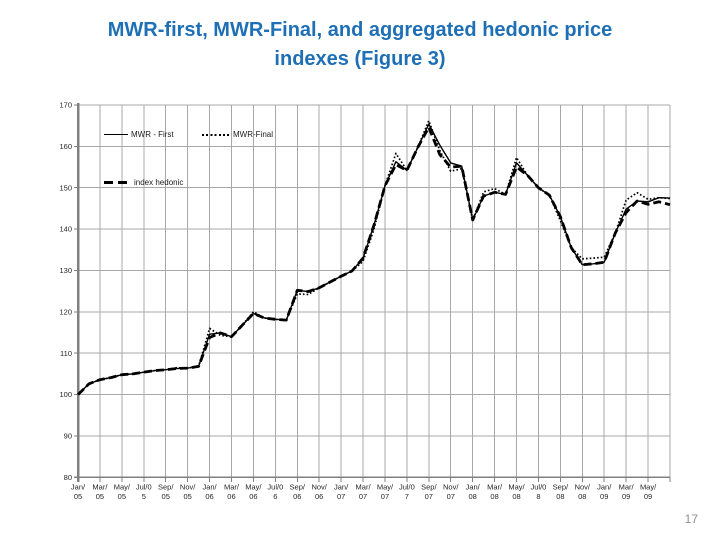 Image resolution: width=720 pixels, height=540 pixels. Describe the element at coordinates (364, 491) in the screenshot. I see `x-tick-label: Mar/07` at that location.